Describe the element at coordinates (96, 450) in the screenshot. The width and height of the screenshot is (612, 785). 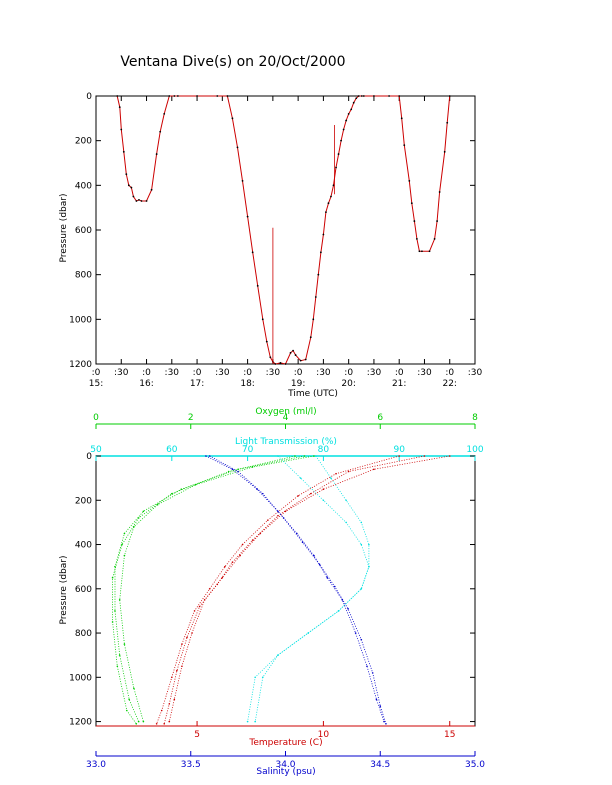
I see `transmission-tick-label-0: 50` at that location.